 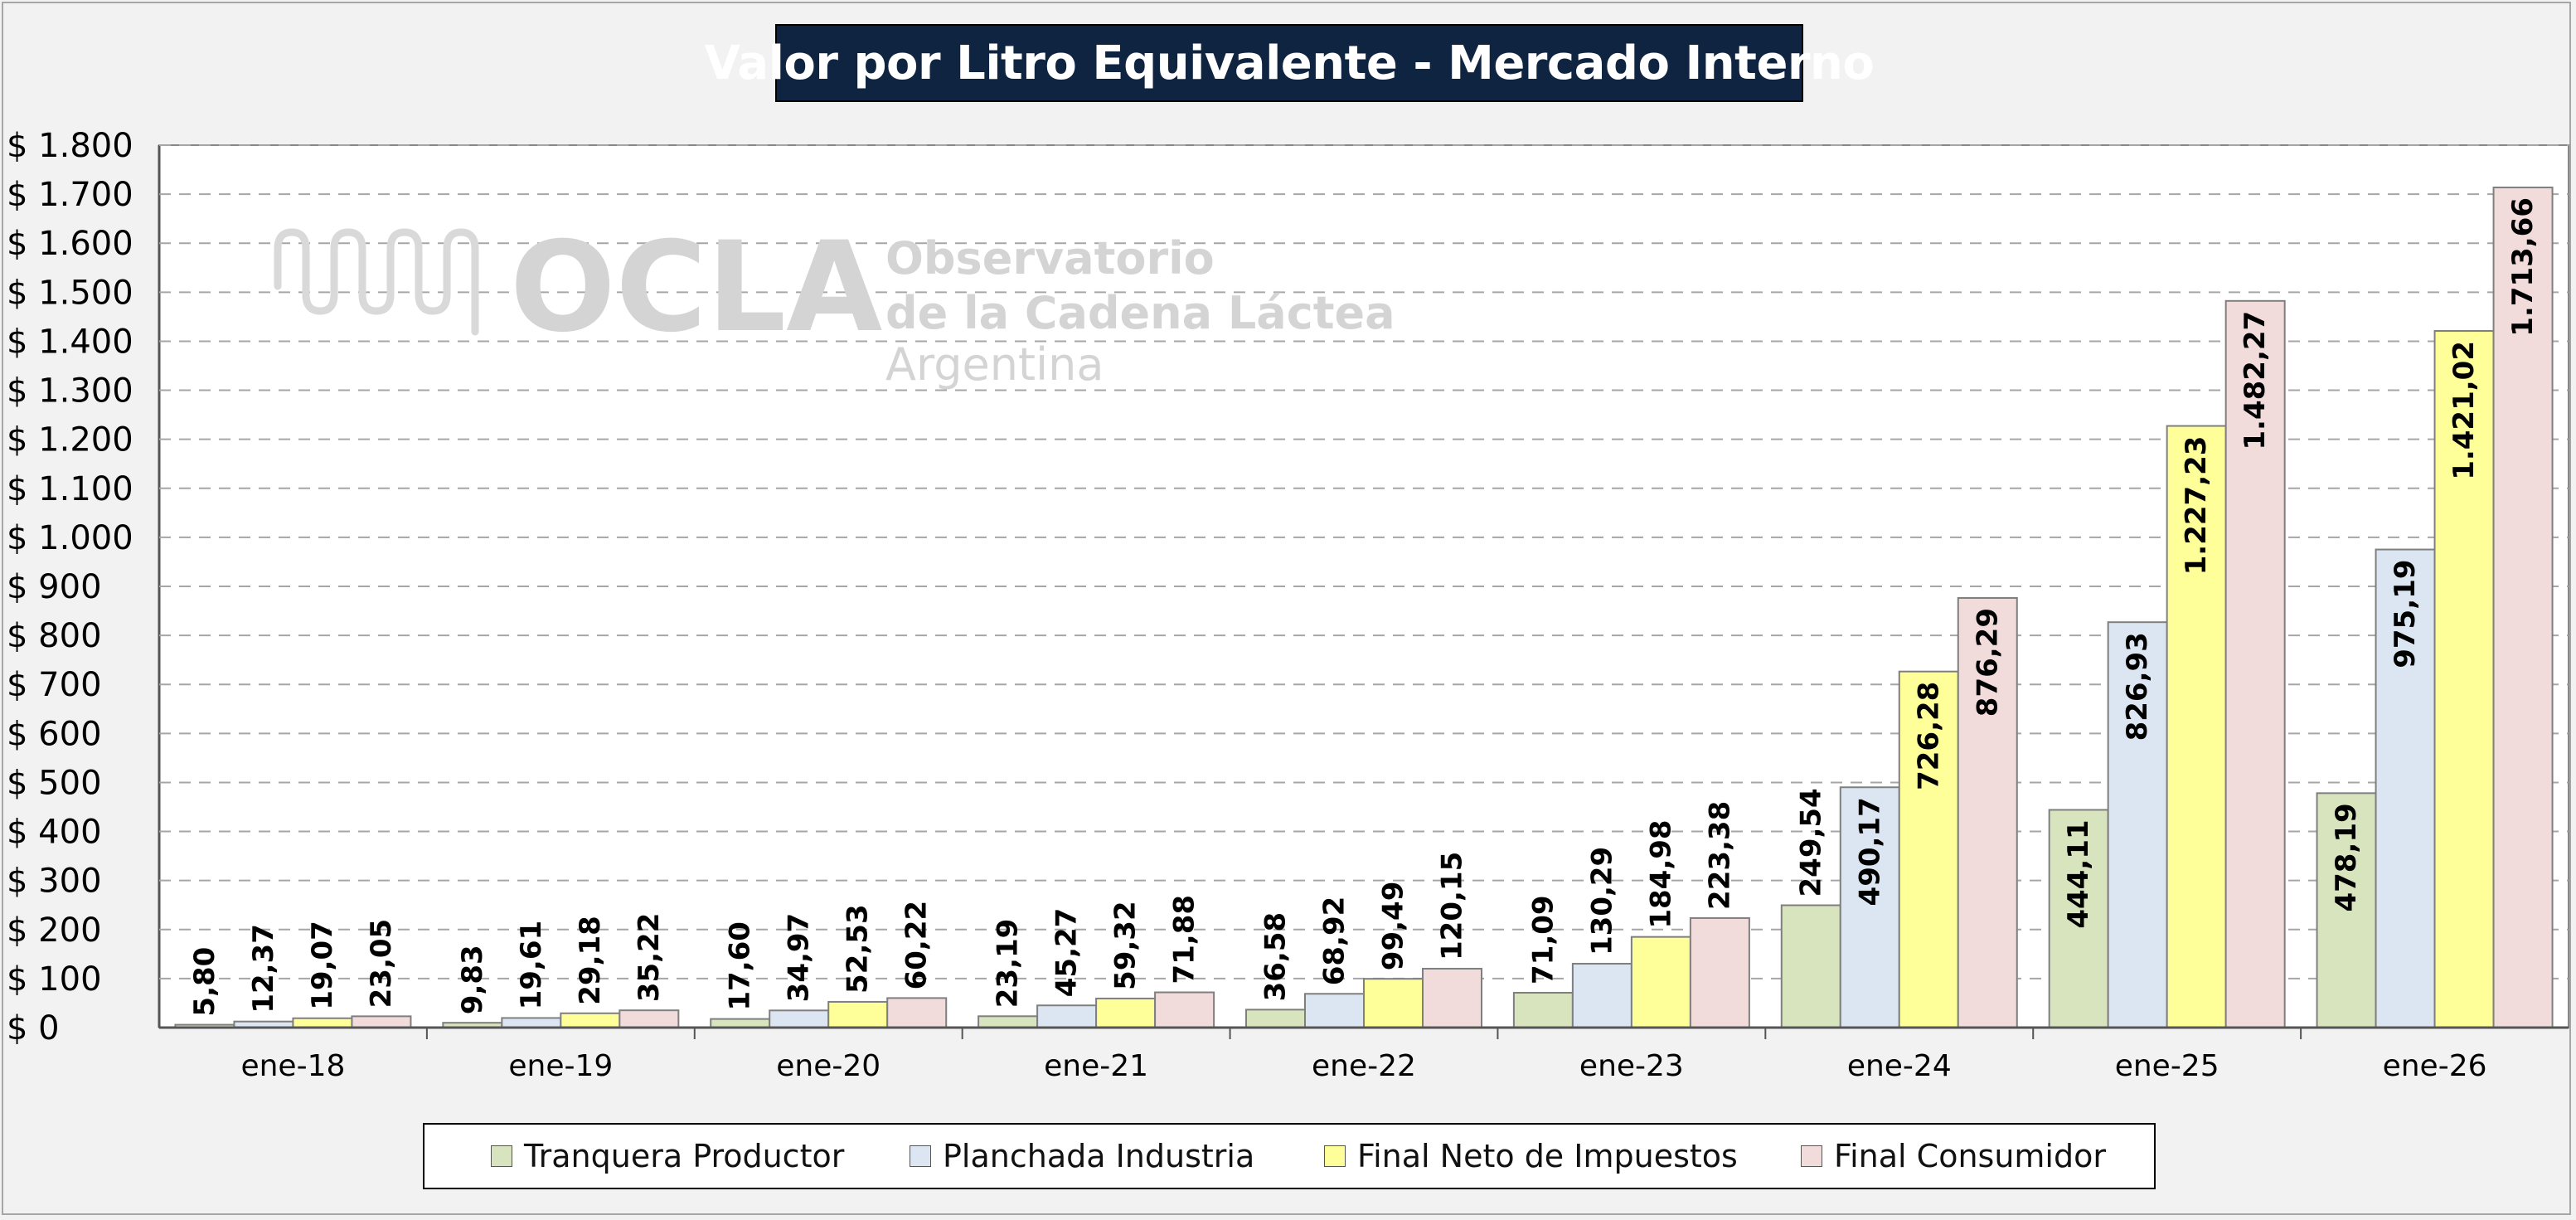 I want to click on data-label: 17,60, so click(x=740, y=966).